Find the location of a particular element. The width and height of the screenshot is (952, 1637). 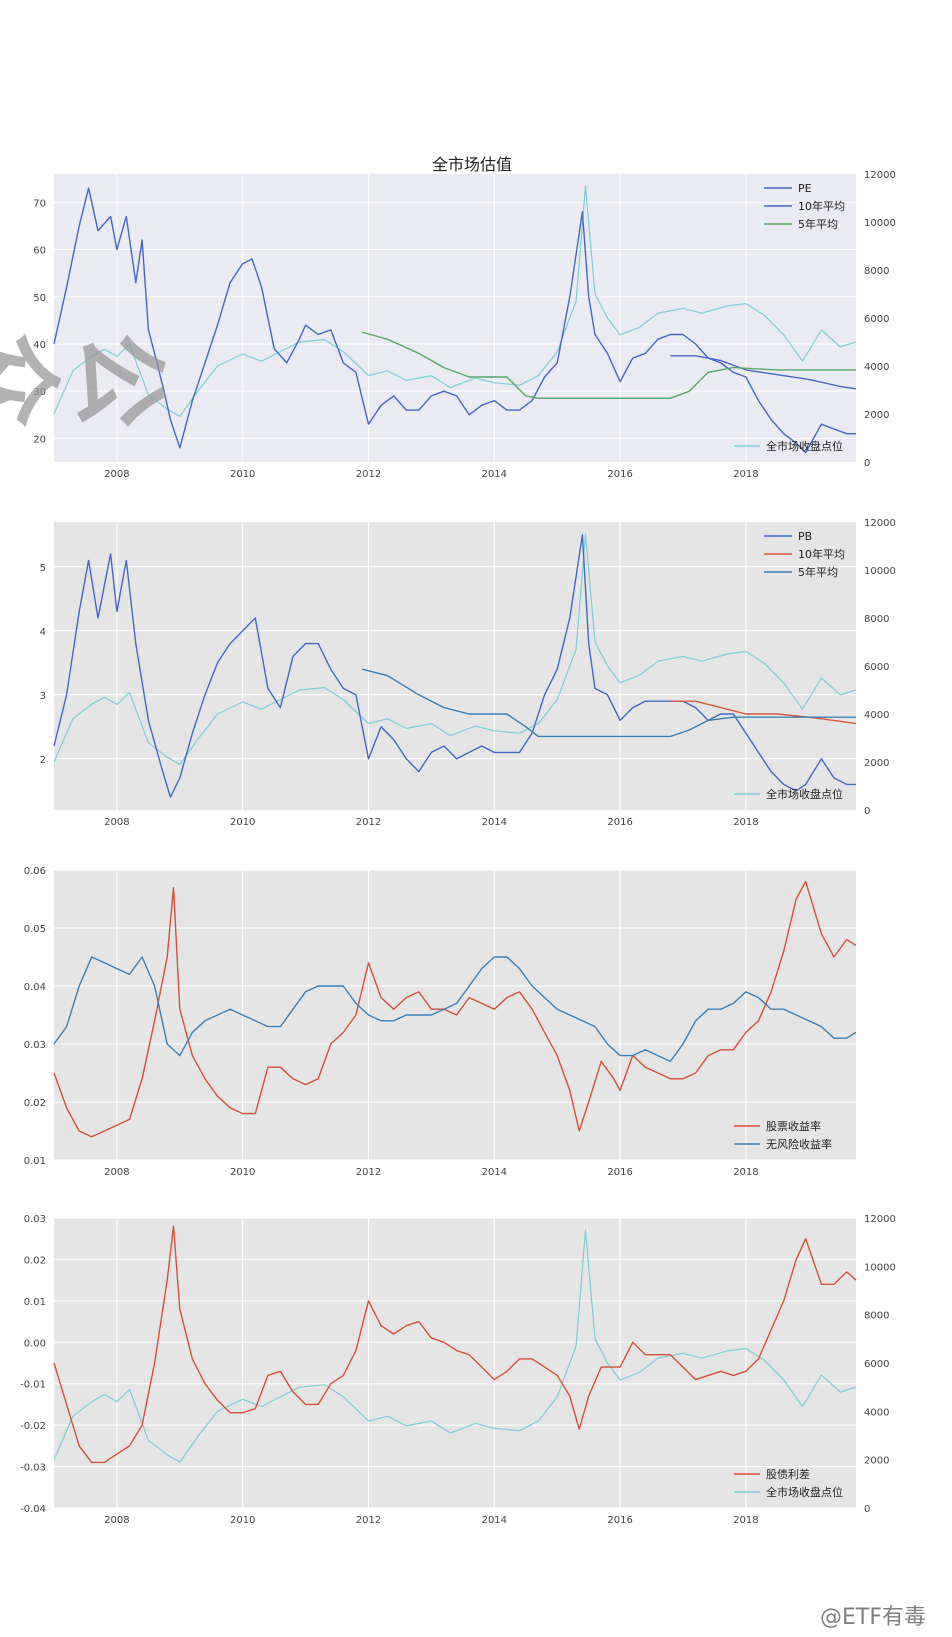

y-tick-label-left: 0.00 is located at coordinates (35, 1343).